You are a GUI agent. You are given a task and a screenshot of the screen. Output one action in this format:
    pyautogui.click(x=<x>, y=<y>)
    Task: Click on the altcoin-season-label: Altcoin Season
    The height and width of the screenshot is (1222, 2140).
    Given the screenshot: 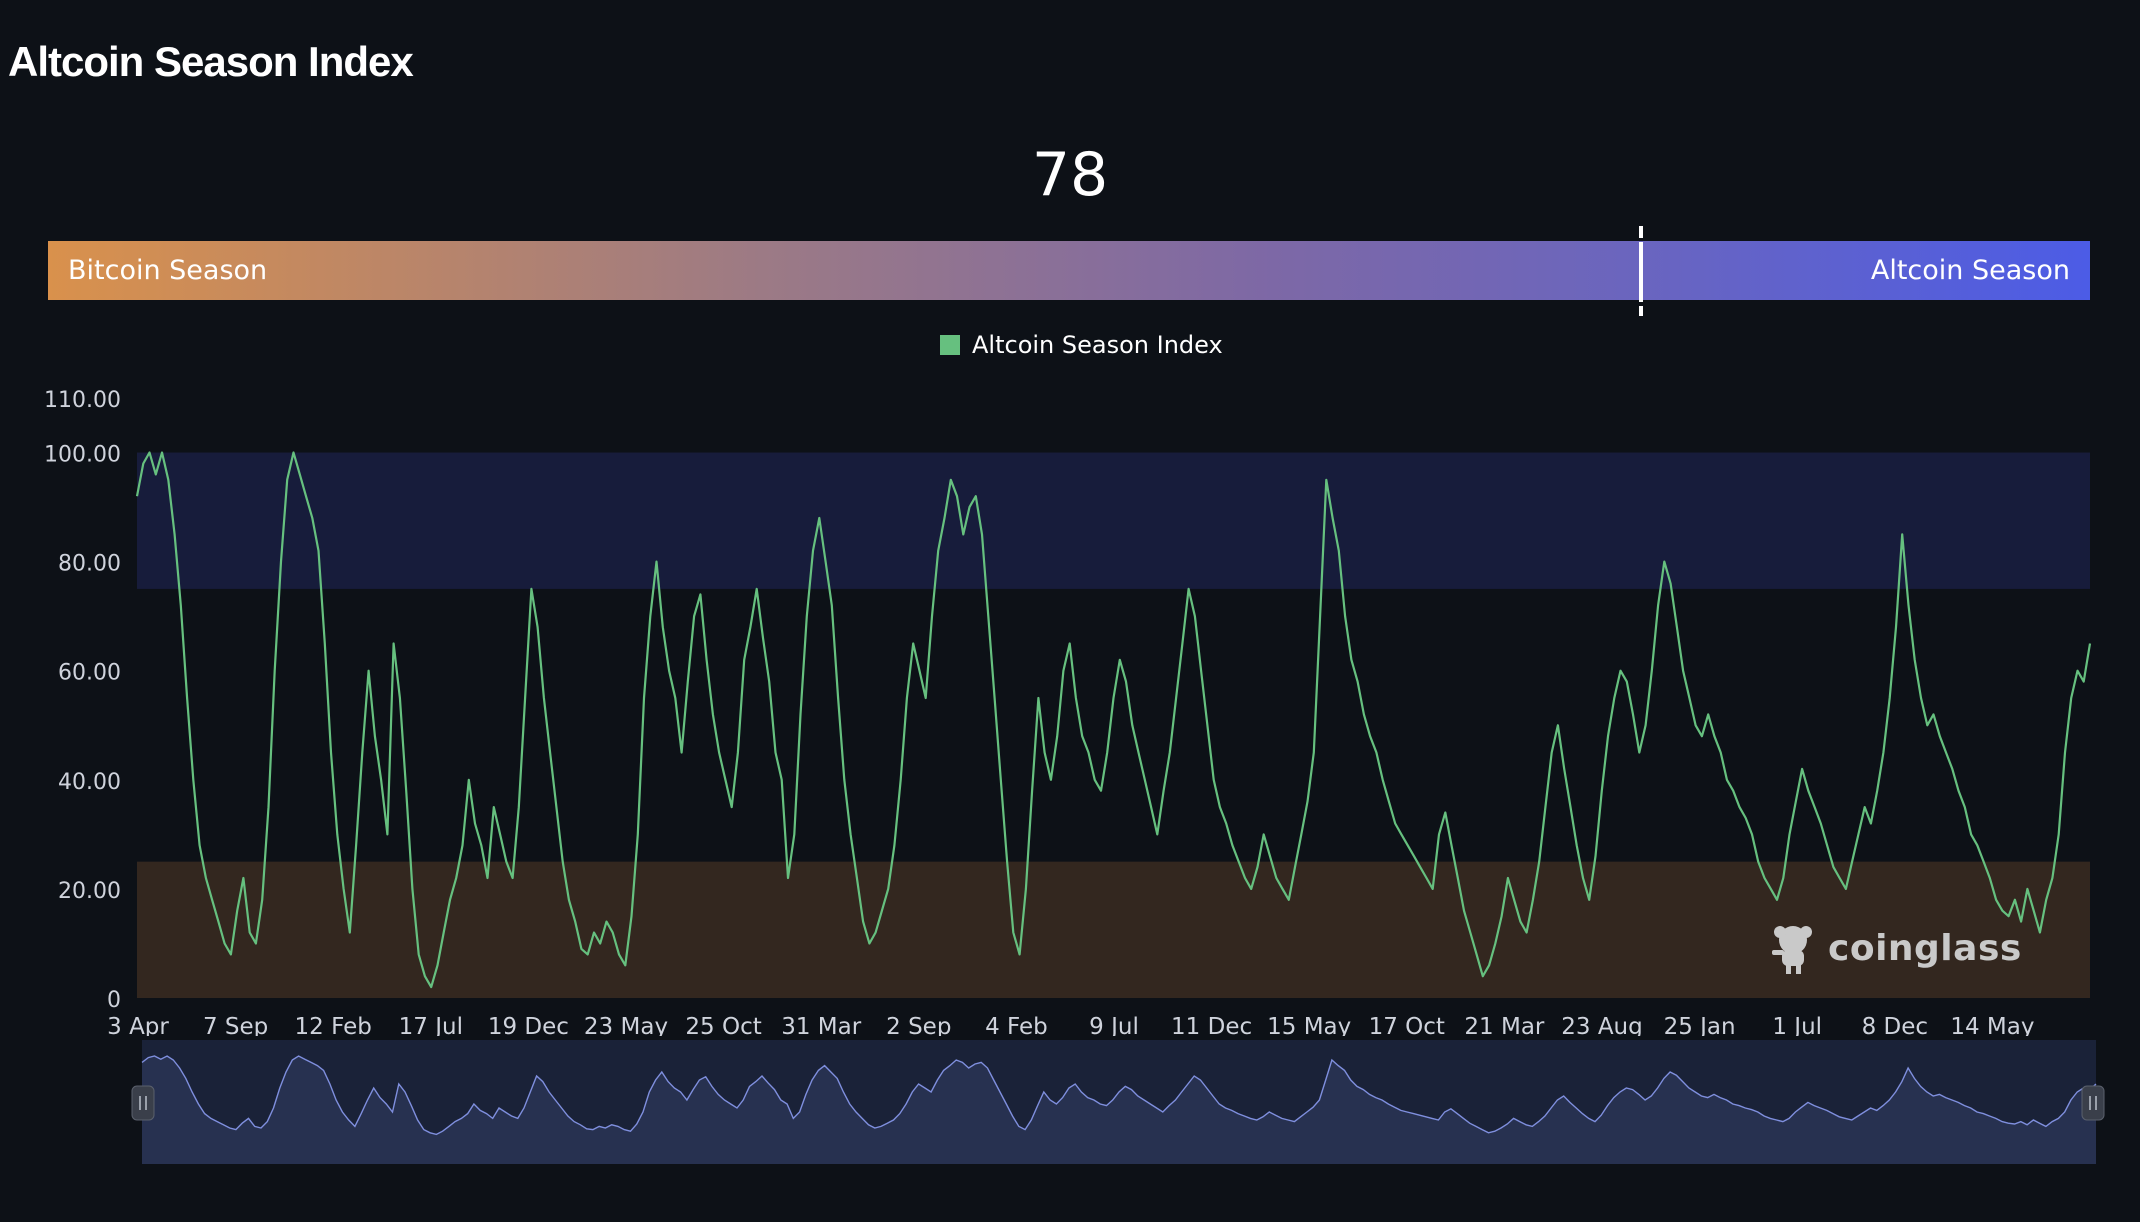 What is the action you would take?
    pyautogui.click(x=1970, y=270)
    